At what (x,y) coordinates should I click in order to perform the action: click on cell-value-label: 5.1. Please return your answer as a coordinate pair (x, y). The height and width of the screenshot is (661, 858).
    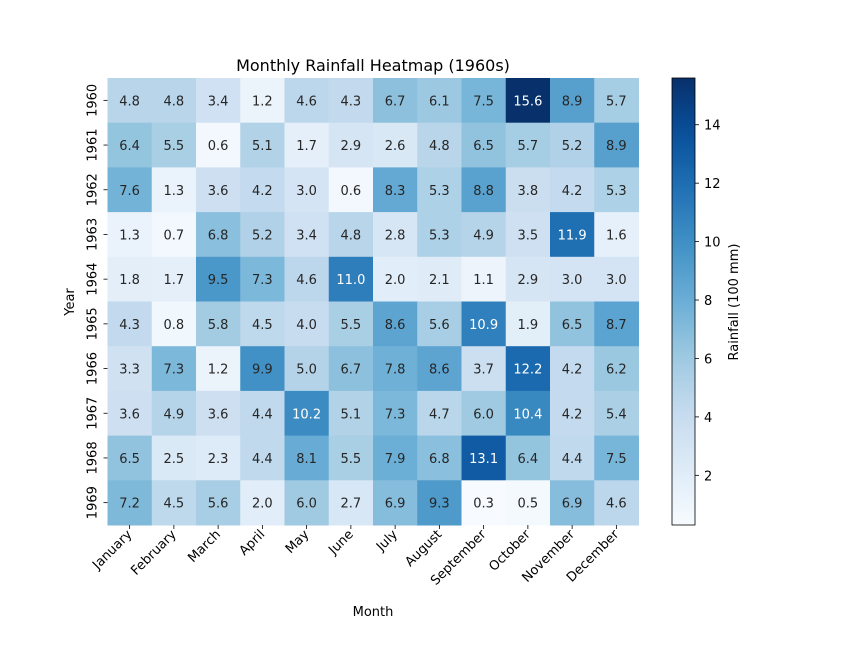
    Looking at the image, I should click on (262, 146).